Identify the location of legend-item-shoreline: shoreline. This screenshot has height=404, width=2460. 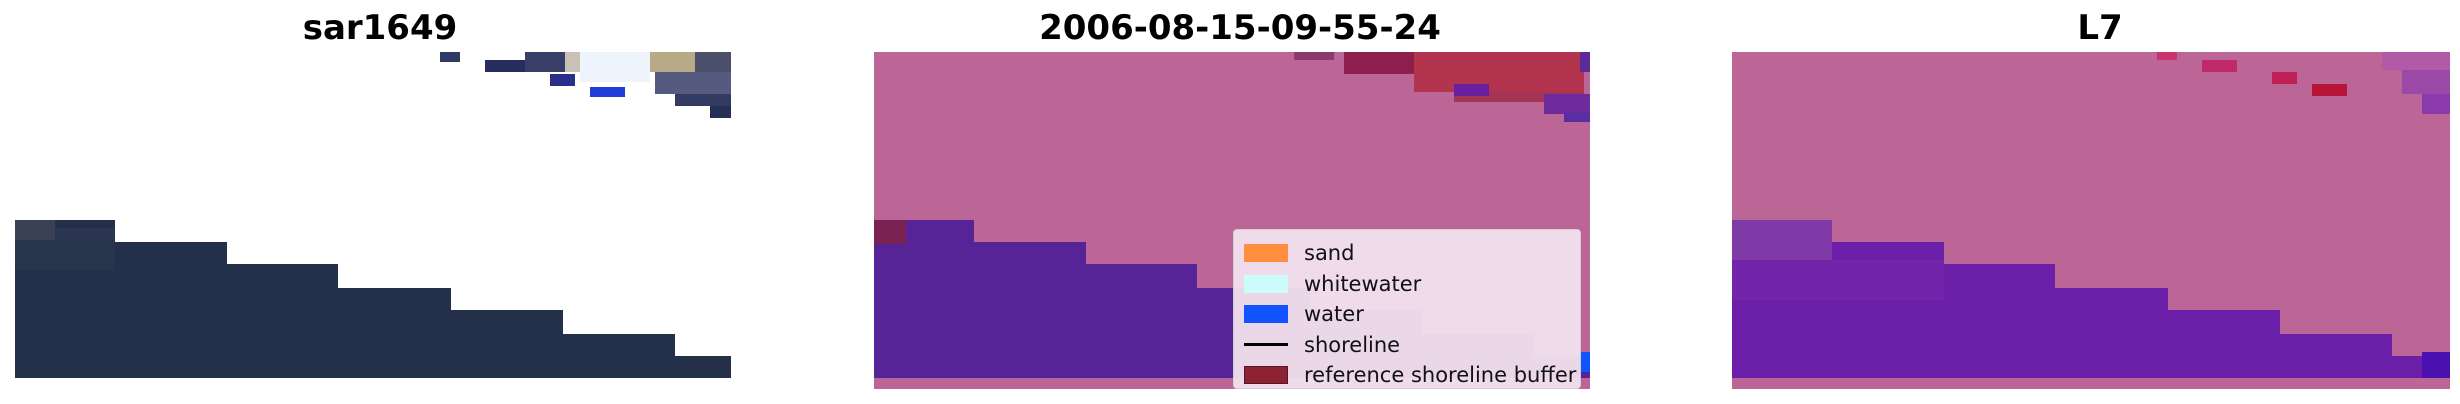
(1407, 345).